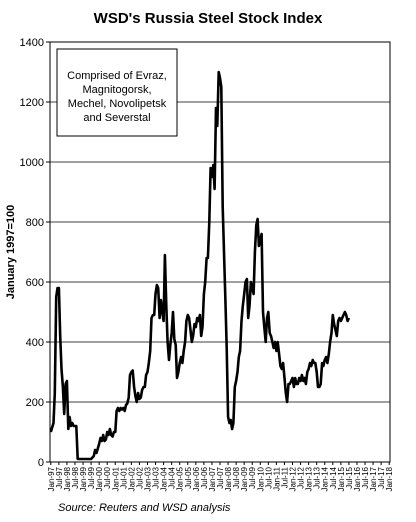 This screenshot has width=416, height=522. Describe the element at coordinates (212, 478) in the screenshot. I see `x-tick-label: Jan-07` at that location.